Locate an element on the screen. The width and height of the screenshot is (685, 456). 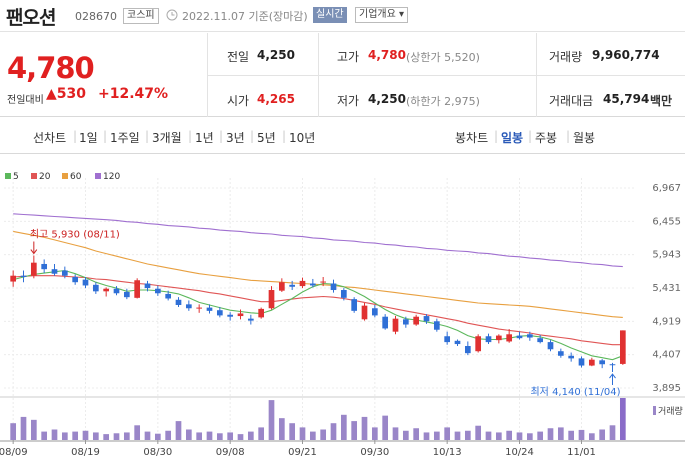
x-tick-label: 11/01 is located at coordinates (581, 451).